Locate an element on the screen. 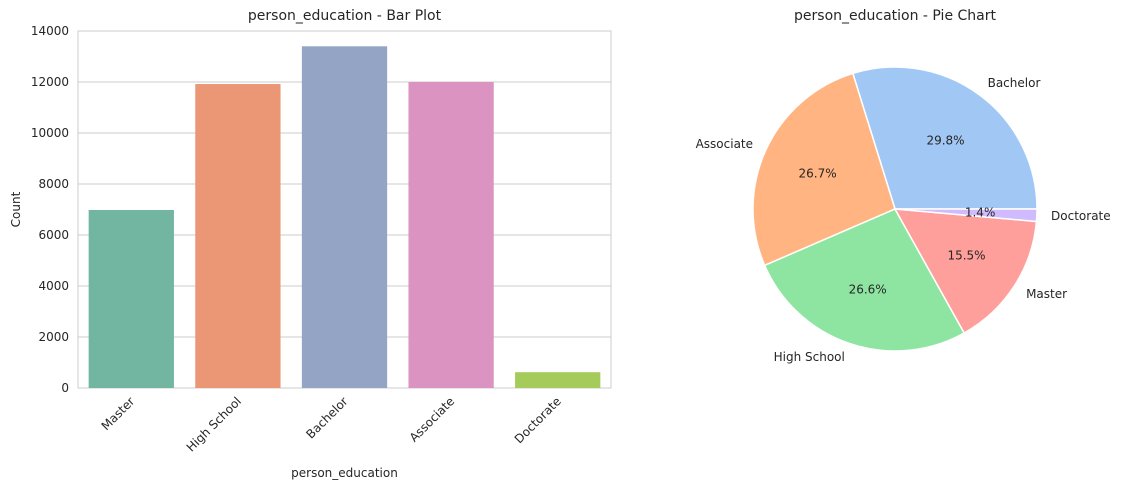 The image size is (1122, 490). pie-slice-bachelor is located at coordinates (944, 138).